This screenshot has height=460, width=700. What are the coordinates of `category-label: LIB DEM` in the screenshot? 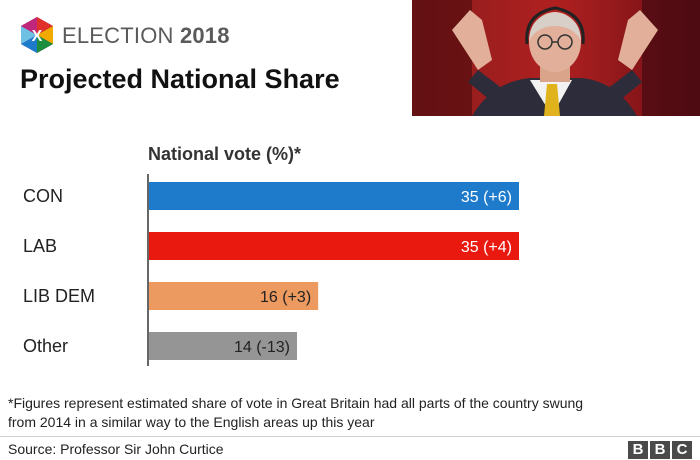 It's located at (59, 296).